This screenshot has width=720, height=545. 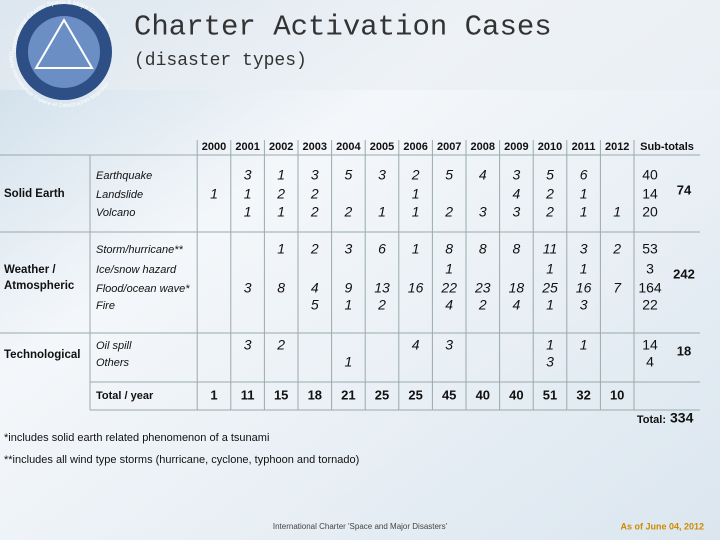 I want to click on column-header: 2007, so click(x=449, y=147).